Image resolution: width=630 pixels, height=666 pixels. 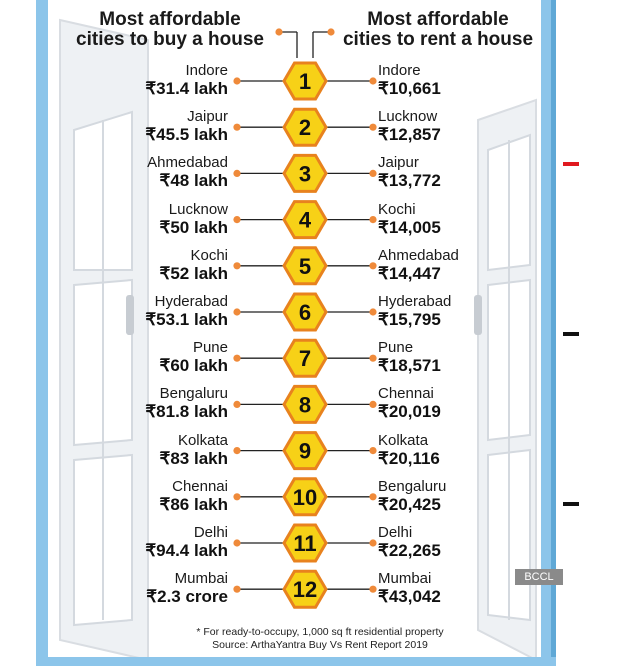 I want to click on buy-price: ₹94.4 lakh, so click(x=186, y=550).